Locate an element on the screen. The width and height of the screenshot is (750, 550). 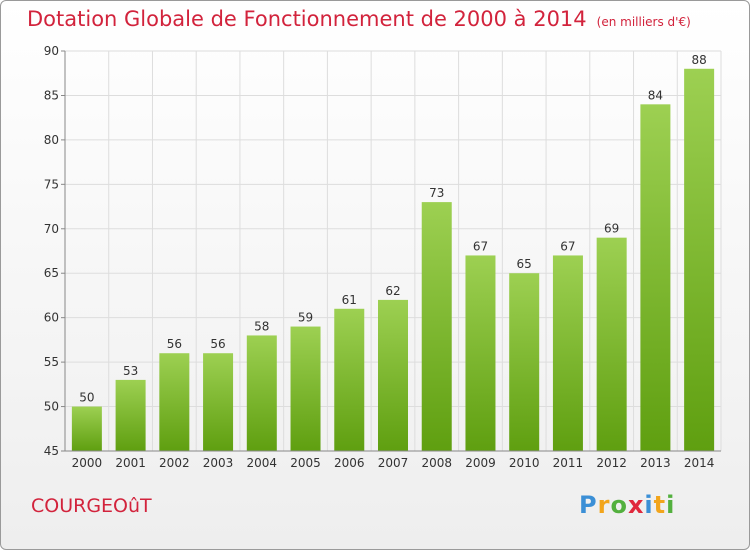
x-tick-label: 2012 is located at coordinates (611, 463).